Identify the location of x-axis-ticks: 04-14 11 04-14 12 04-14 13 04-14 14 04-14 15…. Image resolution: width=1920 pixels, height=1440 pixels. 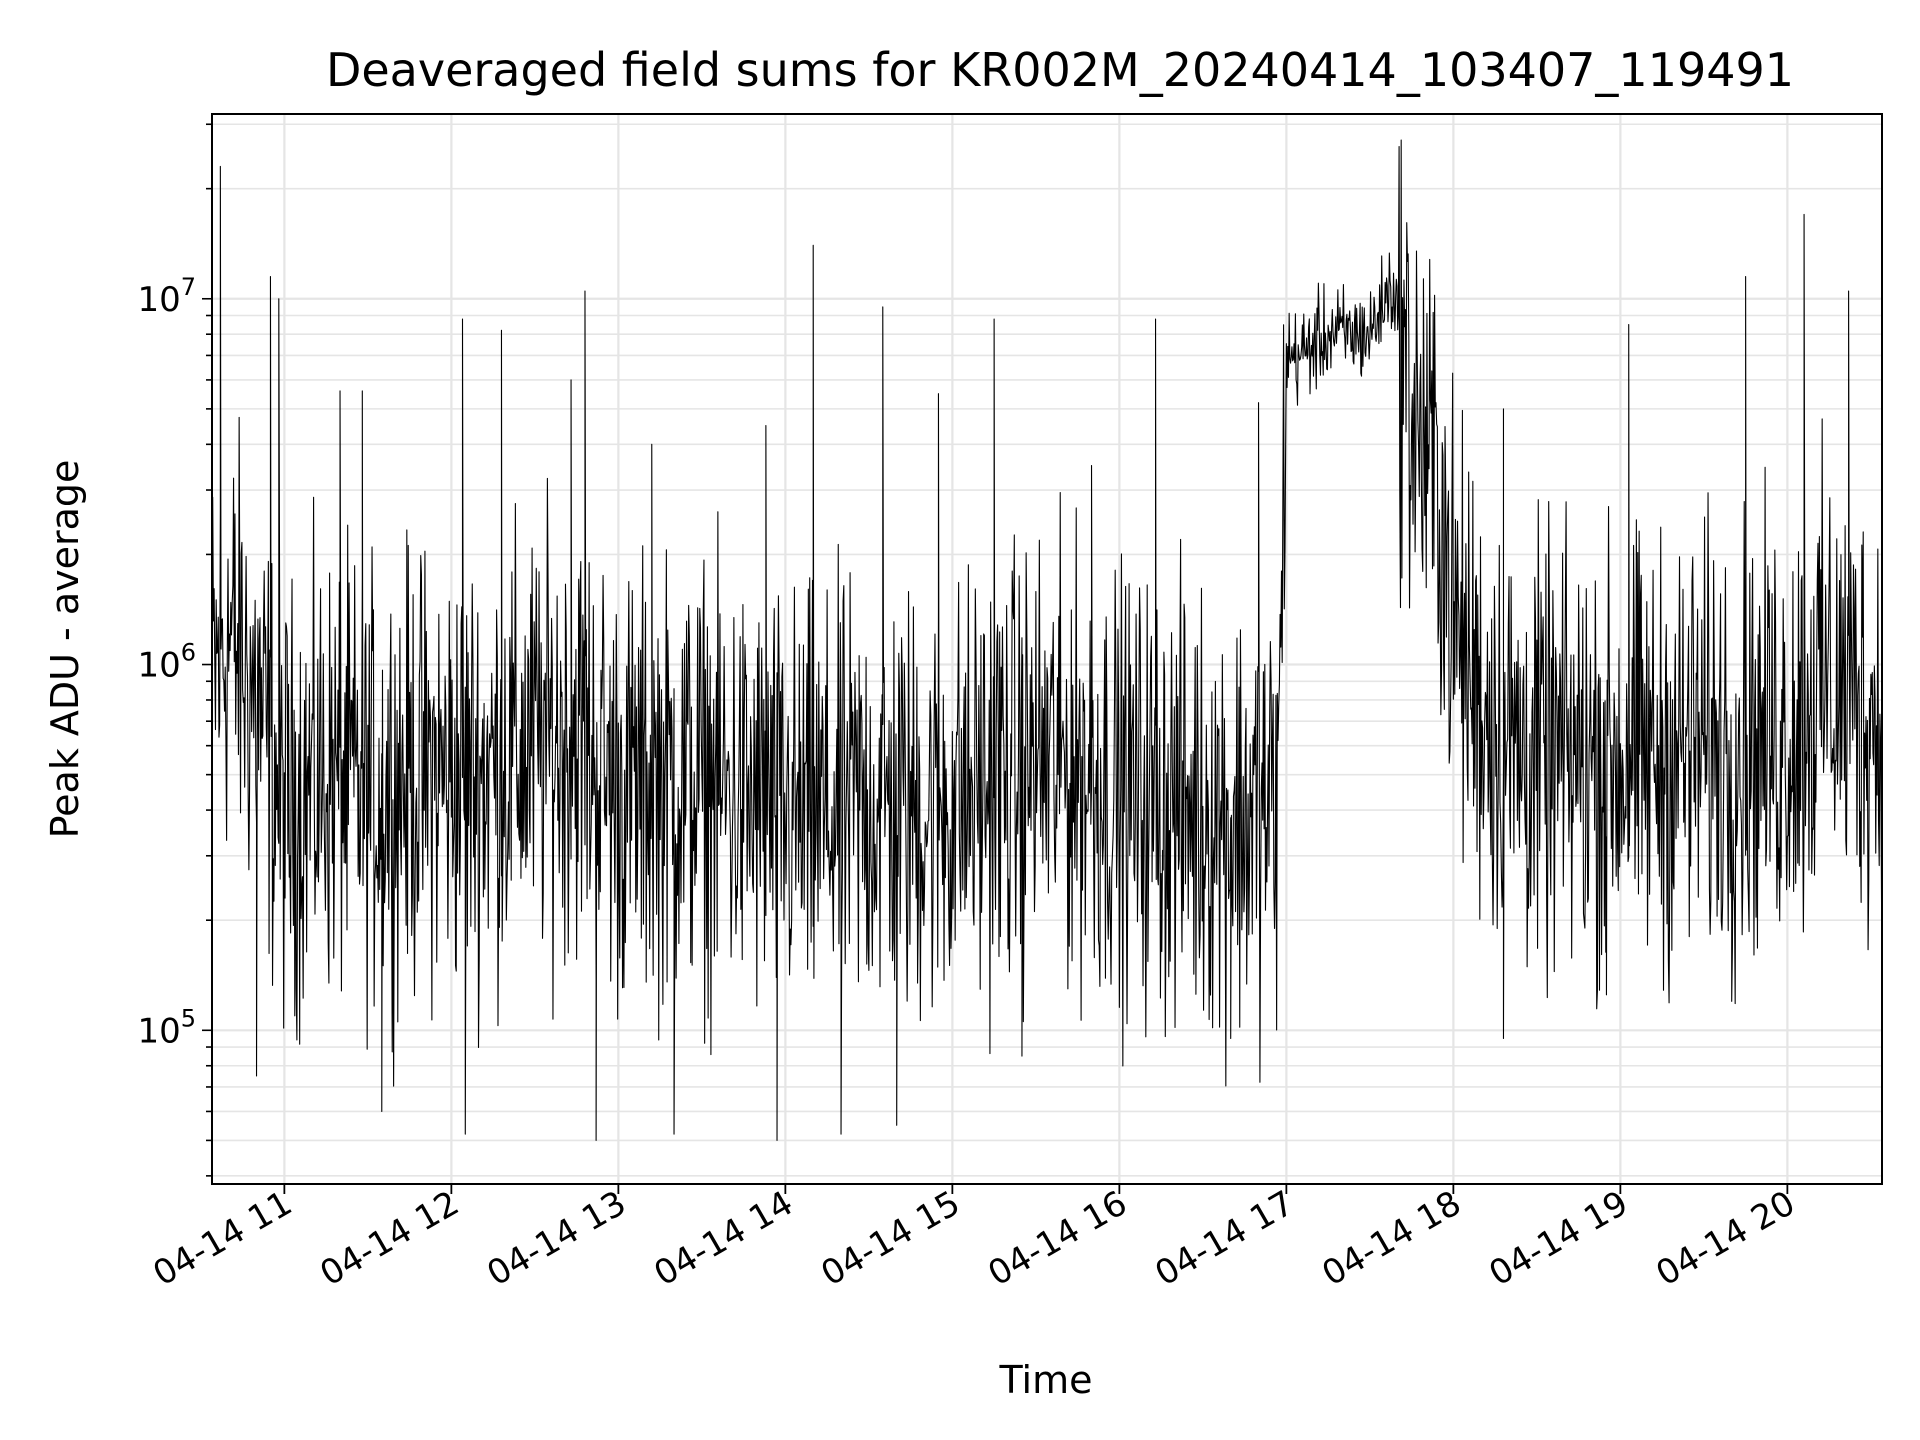
(973, 1238).